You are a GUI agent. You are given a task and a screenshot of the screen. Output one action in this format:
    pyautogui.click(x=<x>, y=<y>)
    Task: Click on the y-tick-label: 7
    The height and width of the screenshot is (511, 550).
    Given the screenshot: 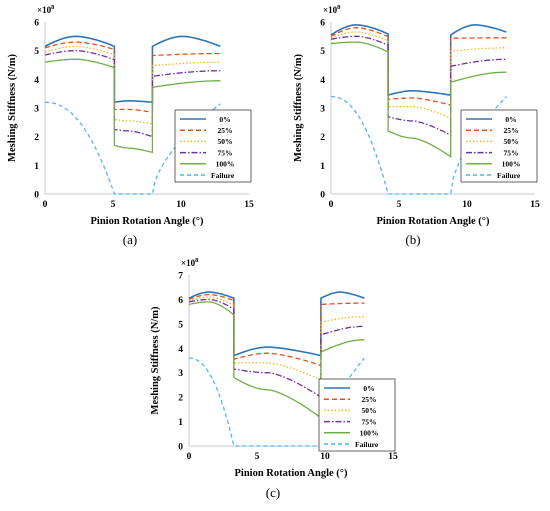 What is the action you would take?
    pyautogui.click(x=180, y=277)
    